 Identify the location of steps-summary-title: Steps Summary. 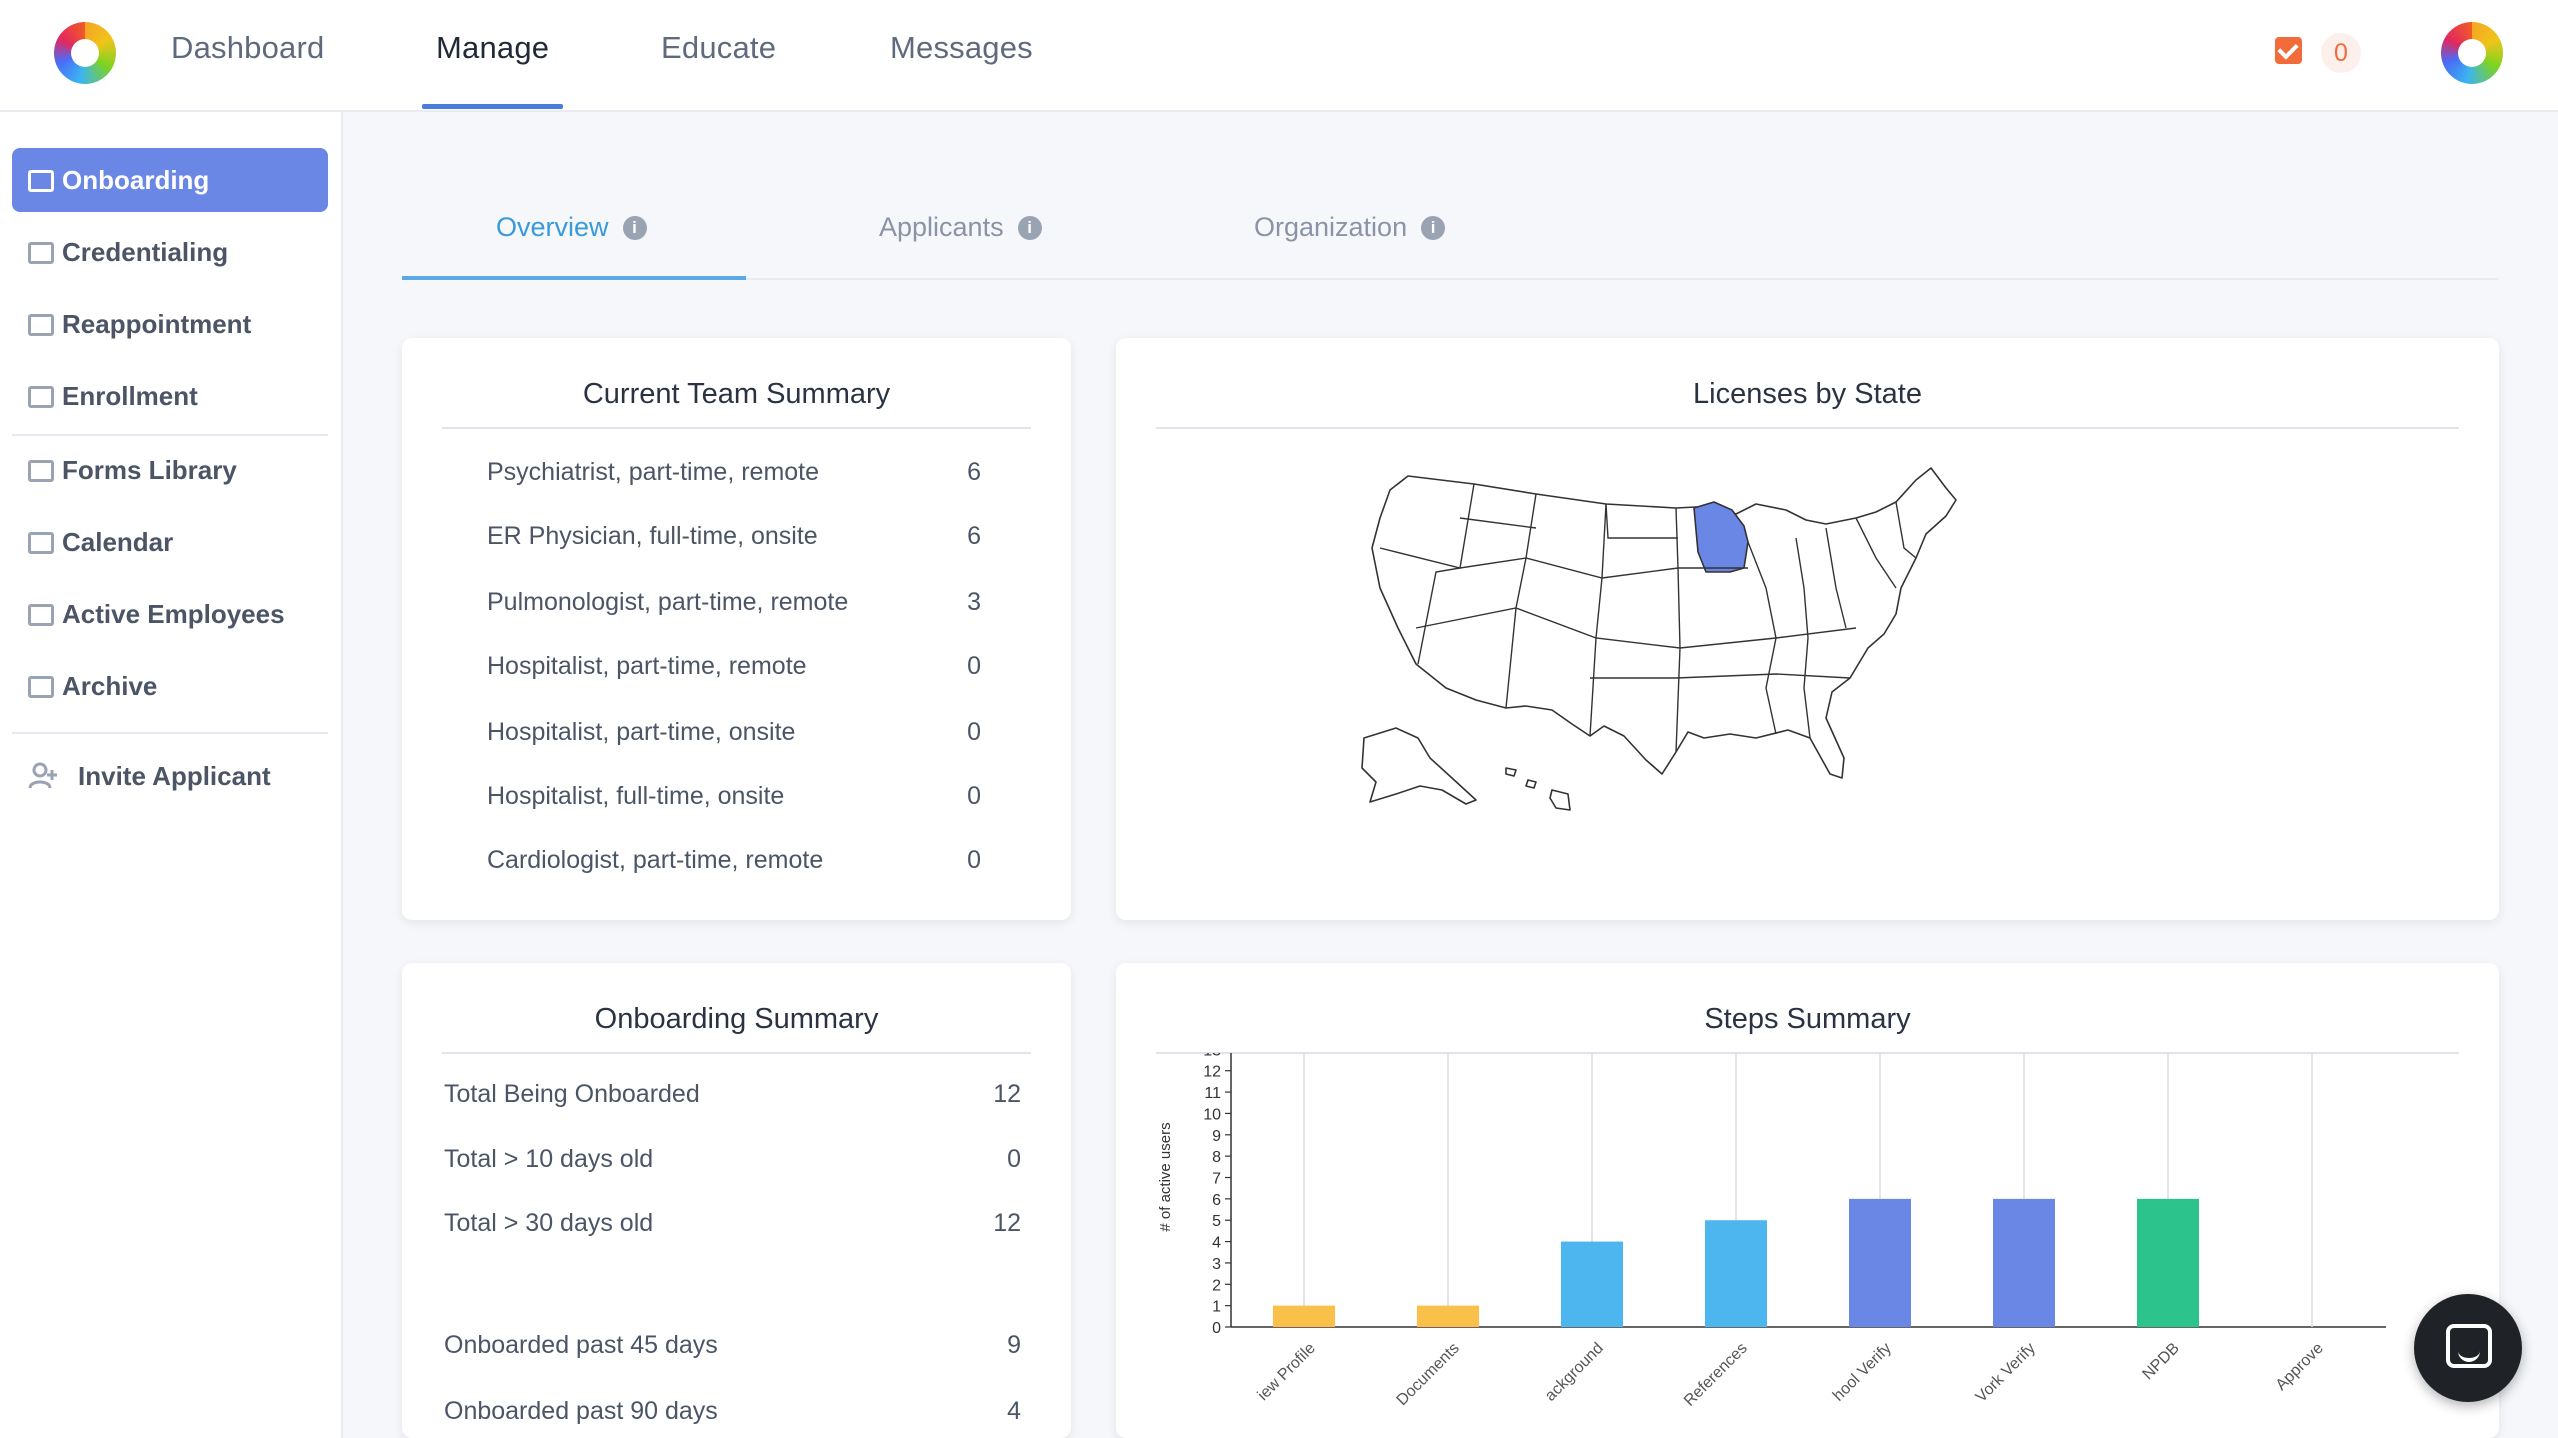
(1807, 1028).